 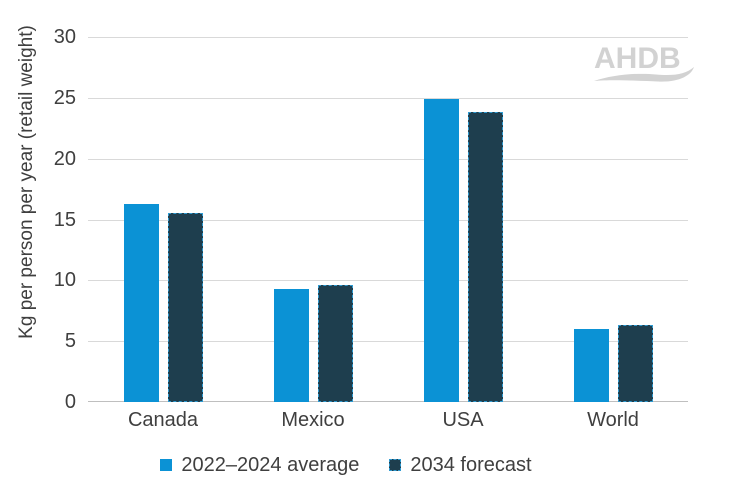 What do you see at coordinates (637, 58) in the screenshot?
I see `ahdb-logo-text: AHDB` at bounding box center [637, 58].